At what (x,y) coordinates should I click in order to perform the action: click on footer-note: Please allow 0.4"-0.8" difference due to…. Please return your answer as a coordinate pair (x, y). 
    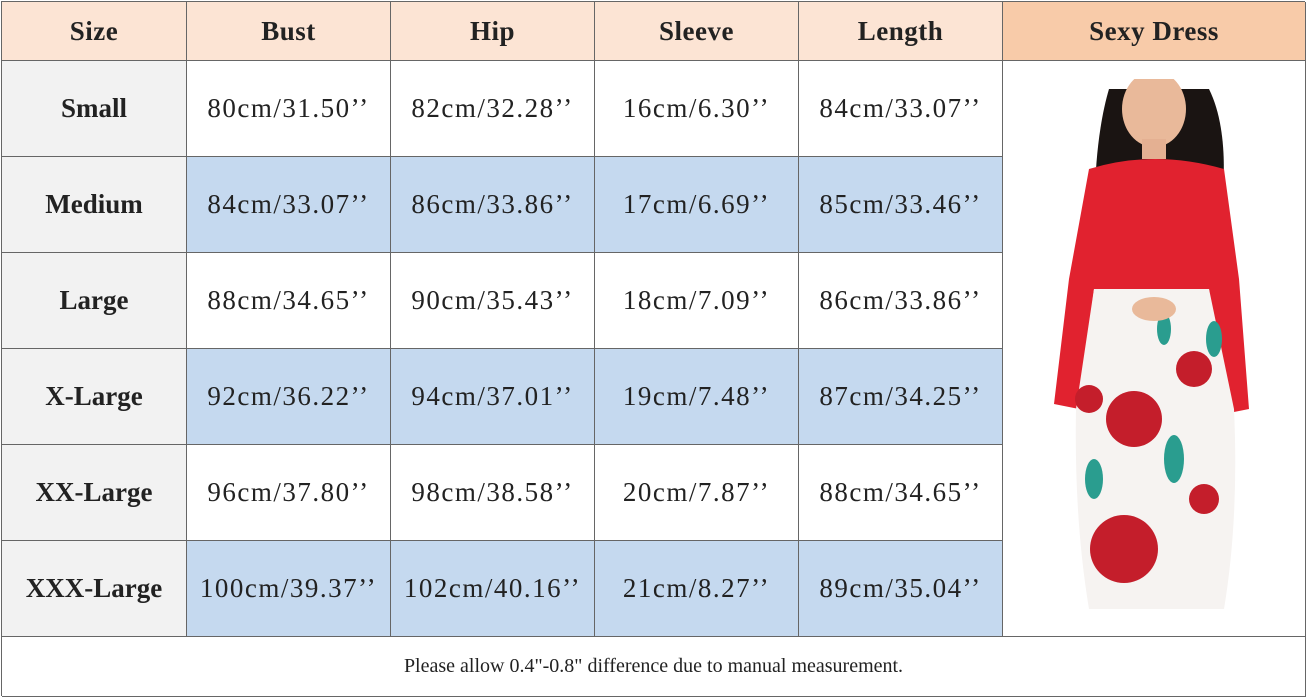
    Looking at the image, I should click on (654, 667).